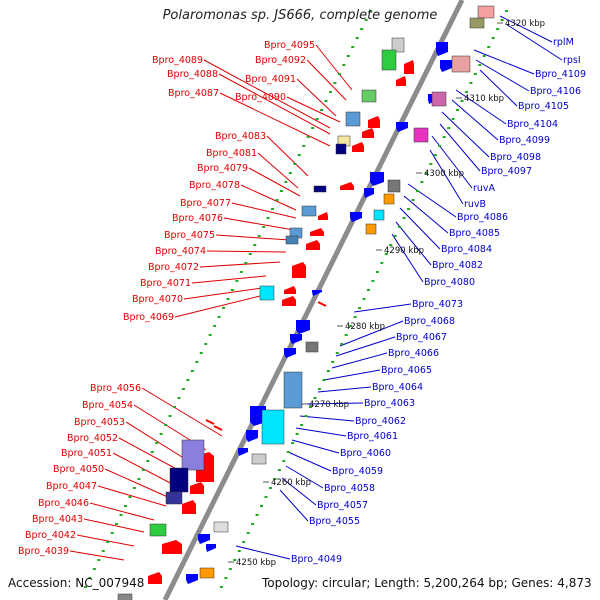  I want to click on gene-label-right: rpsI, so click(572, 60).